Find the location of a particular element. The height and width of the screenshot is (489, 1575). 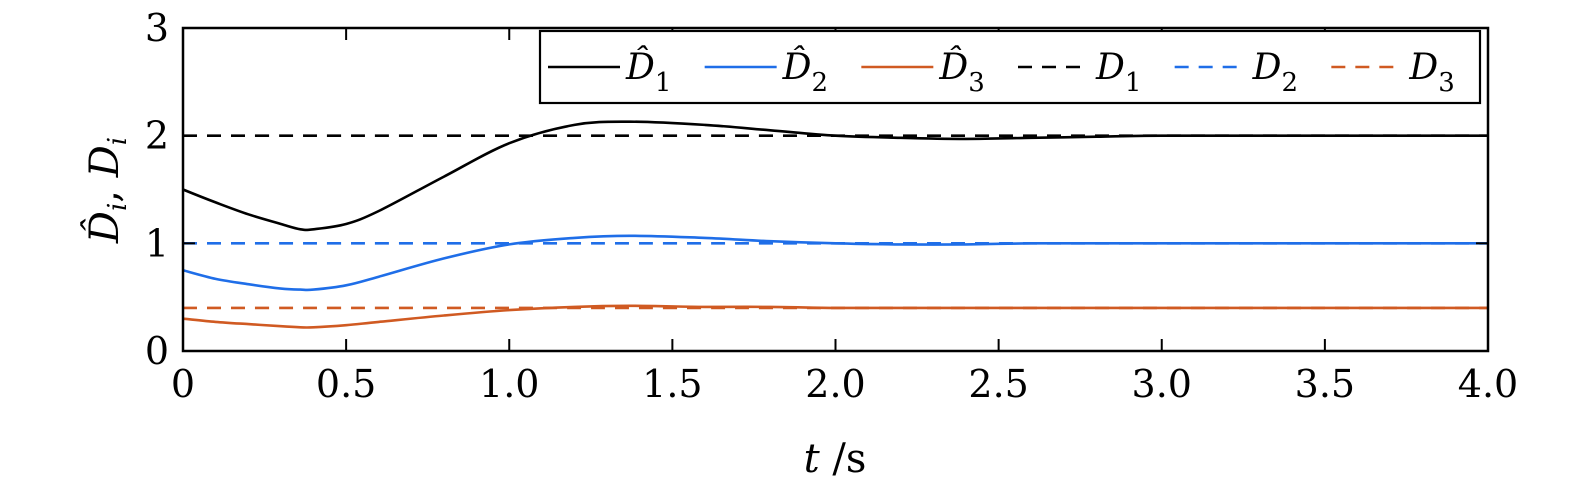

x-tick-label: 3.0 is located at coordinates (1162, 384).